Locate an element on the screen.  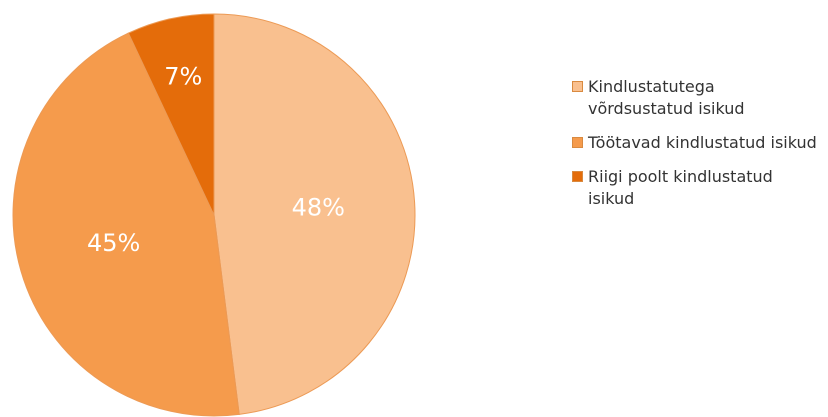
legend-label: Kindlustatutega võrdsustatud isikud is located at coordinates (666, 97).